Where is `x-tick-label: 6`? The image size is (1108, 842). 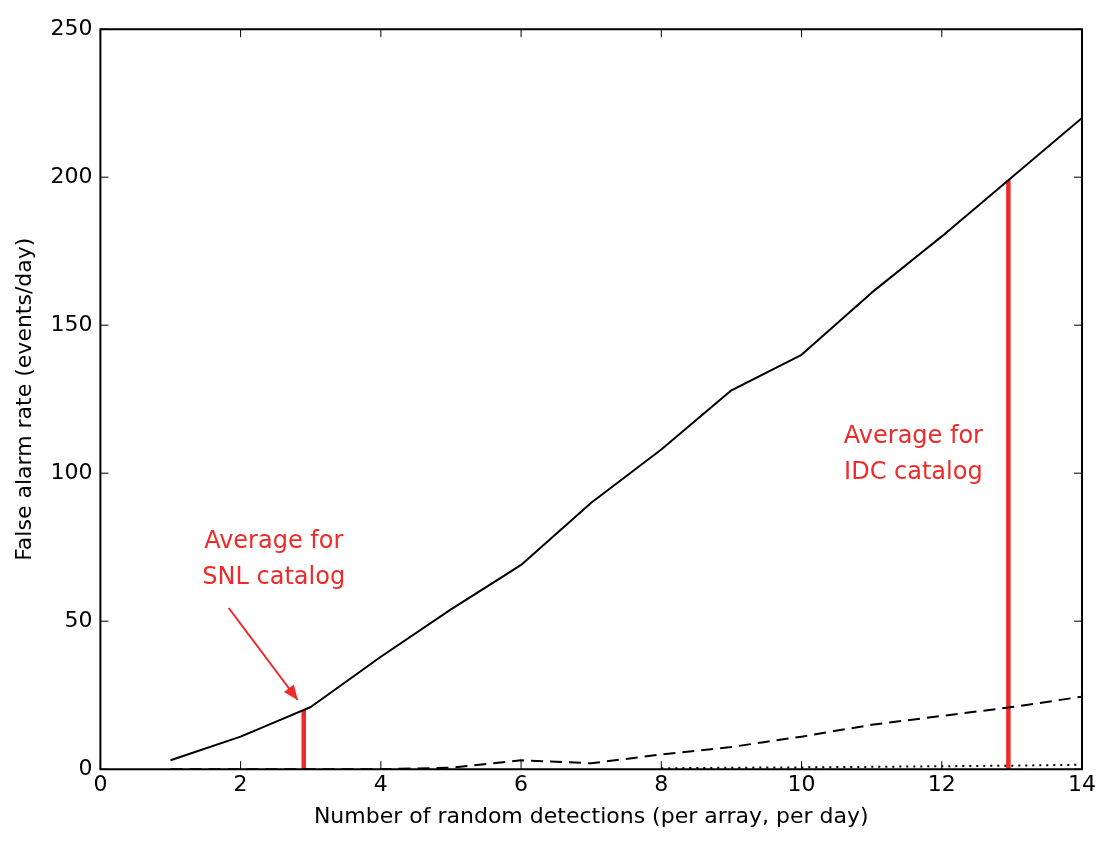 x-tick-label: 6 is located at coordinates (521, 784).